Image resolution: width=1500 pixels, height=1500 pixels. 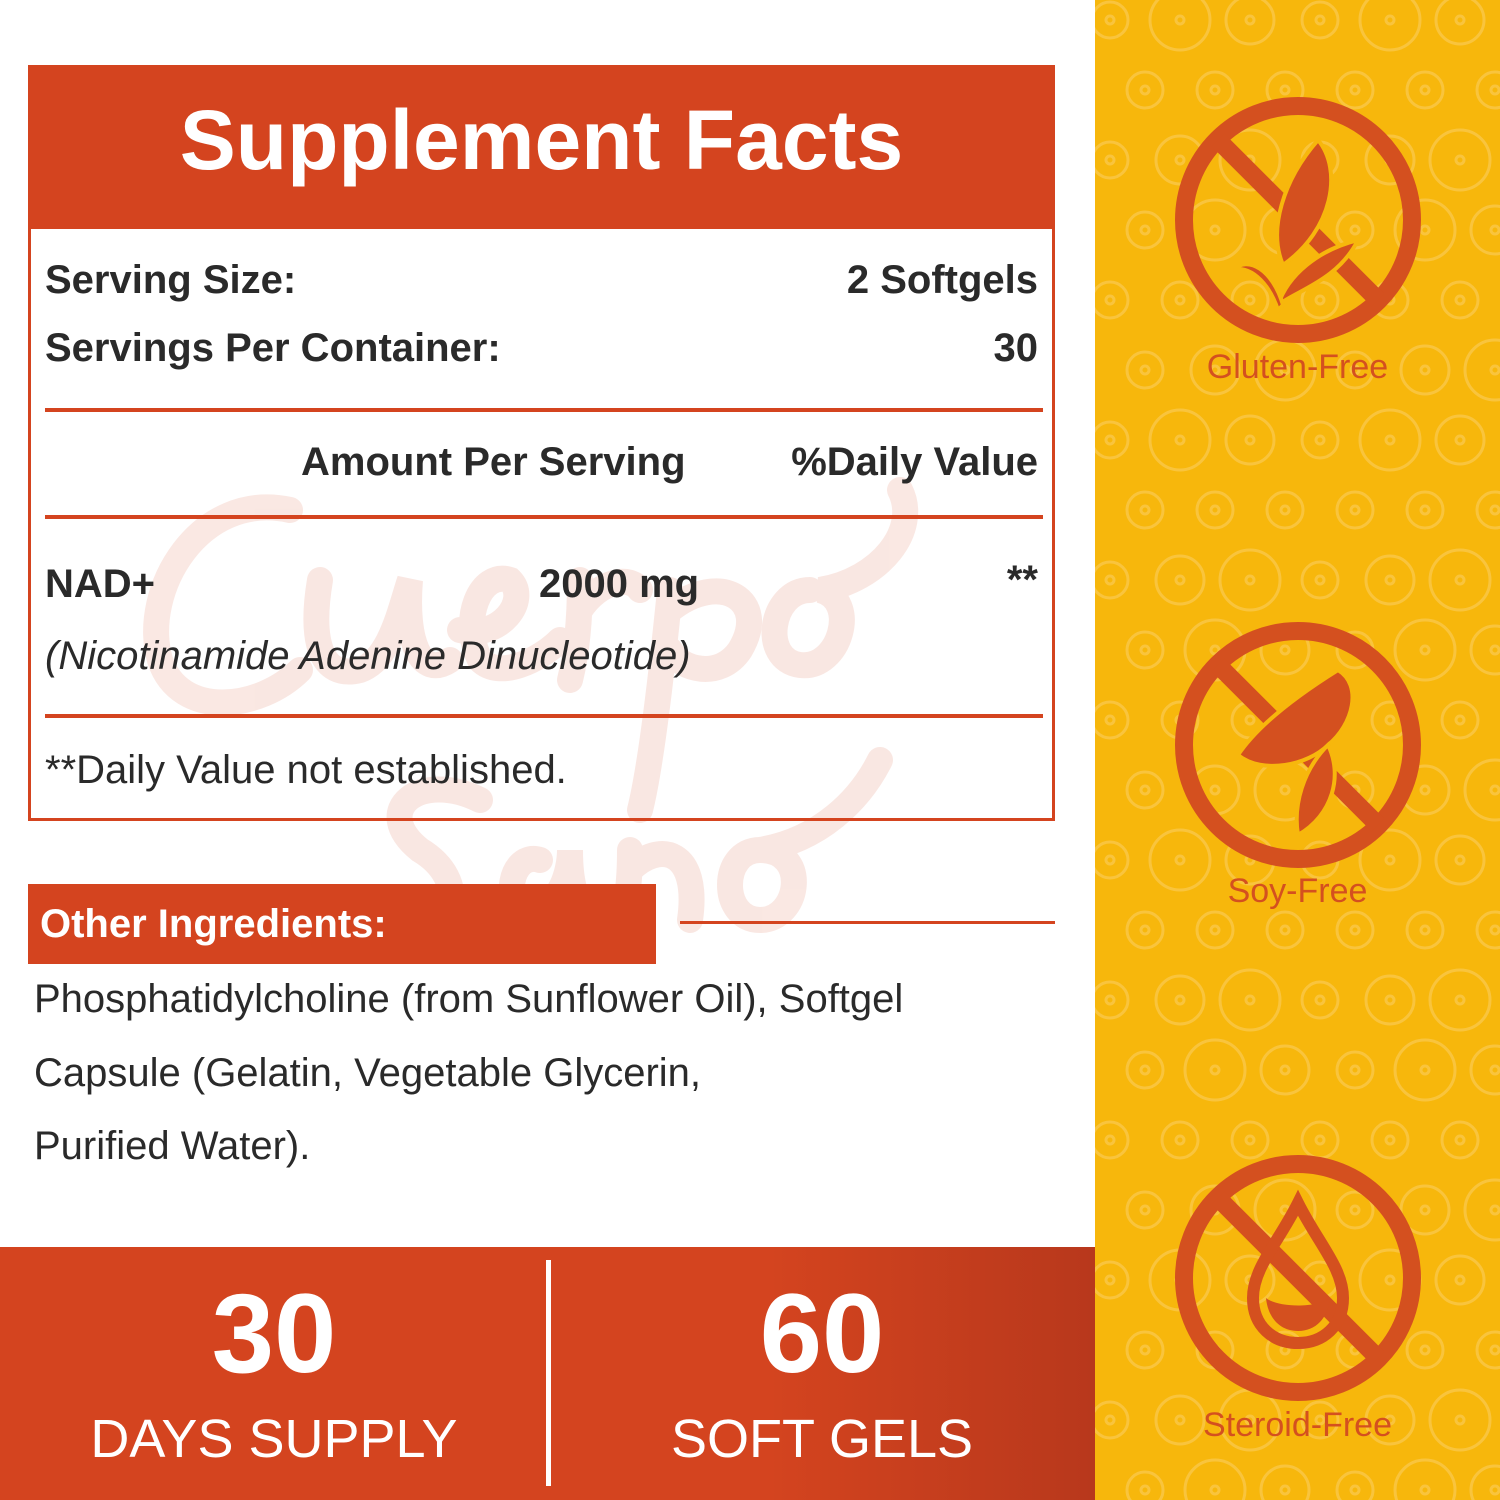 I want to click on no-wheat-icon, so click(x=1297, y=220).